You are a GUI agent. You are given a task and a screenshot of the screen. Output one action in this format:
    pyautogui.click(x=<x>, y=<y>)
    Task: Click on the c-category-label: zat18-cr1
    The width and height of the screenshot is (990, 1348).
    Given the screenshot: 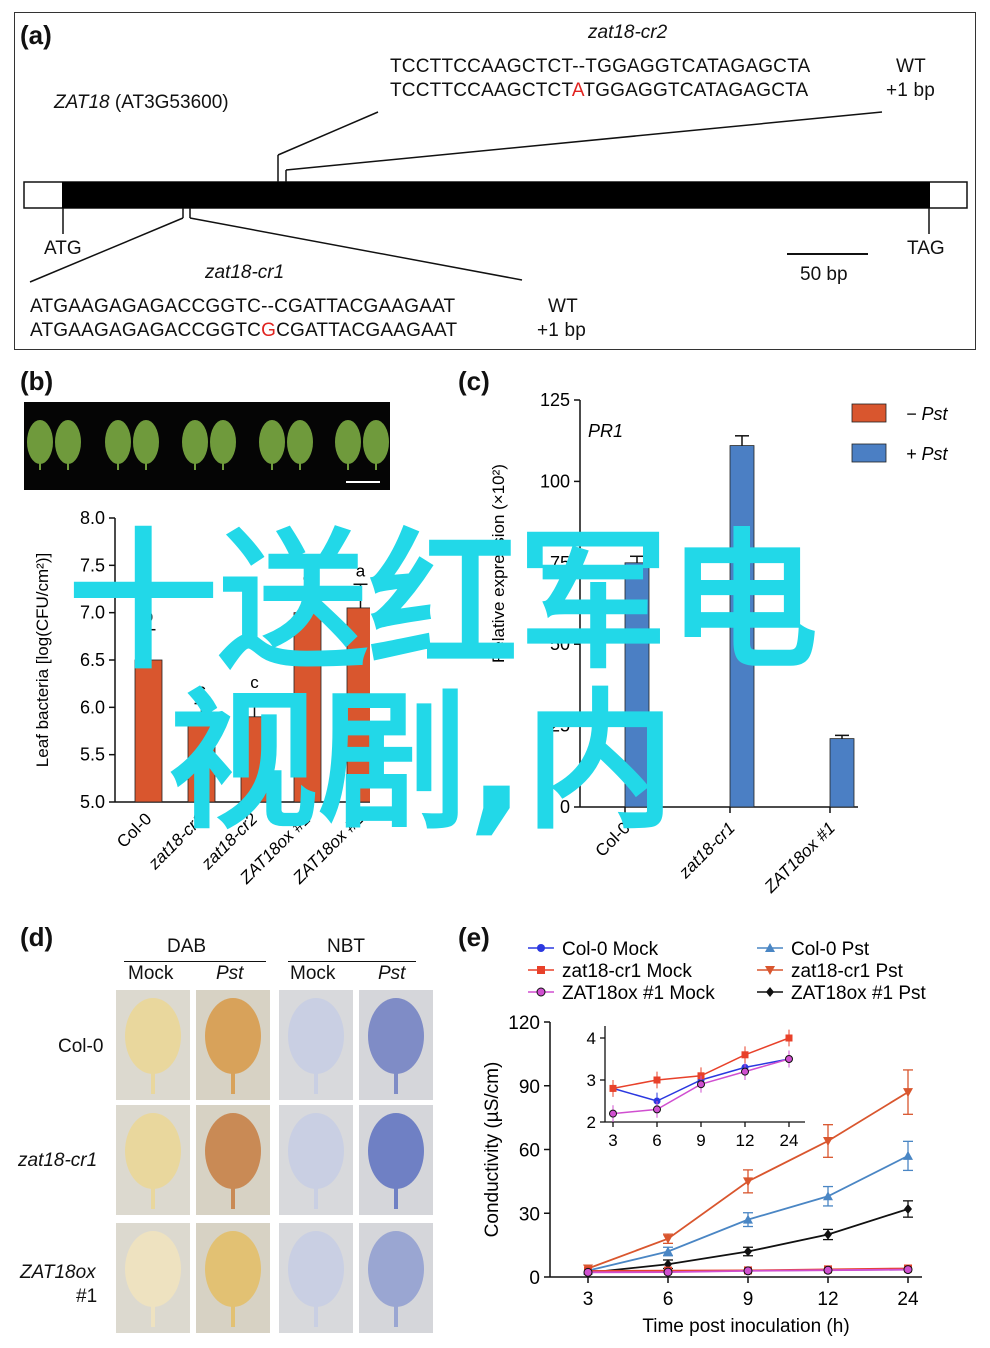 What is the action you would take?
    pyautogui.click(x=707, y=850)
    